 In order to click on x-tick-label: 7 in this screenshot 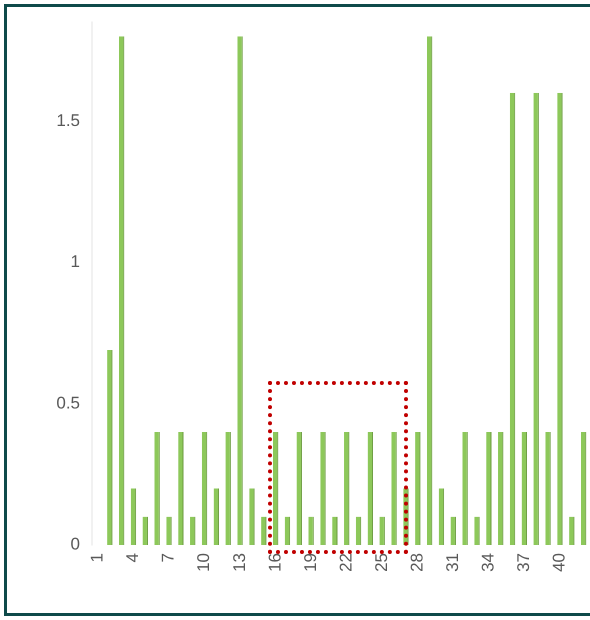, I will do `click(168, 557)`.